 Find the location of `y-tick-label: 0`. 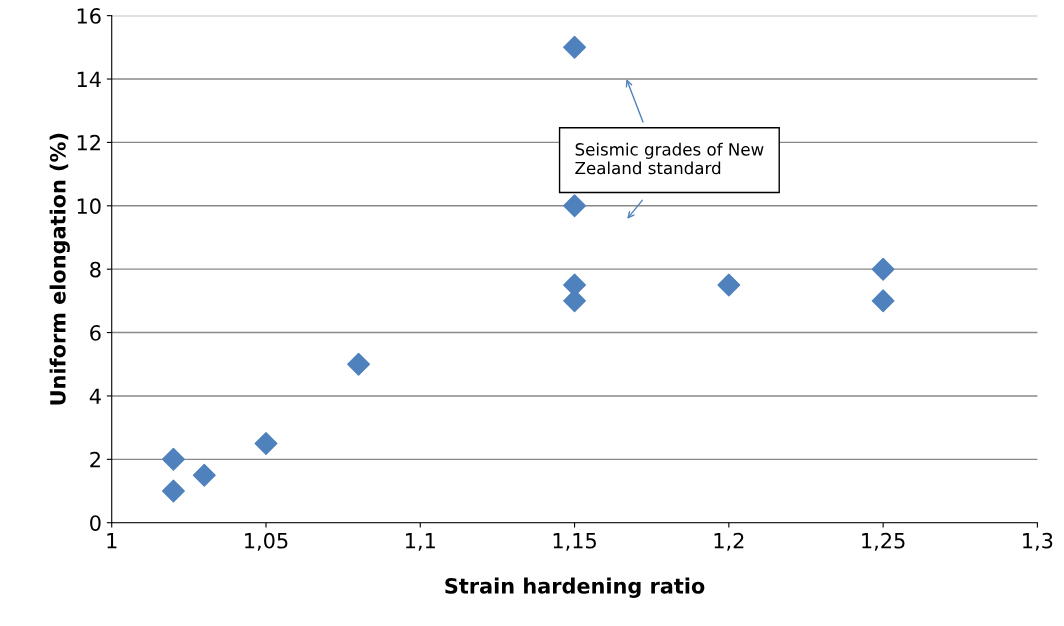

y-tick-label: 0 is located at coordinates (95, 523).